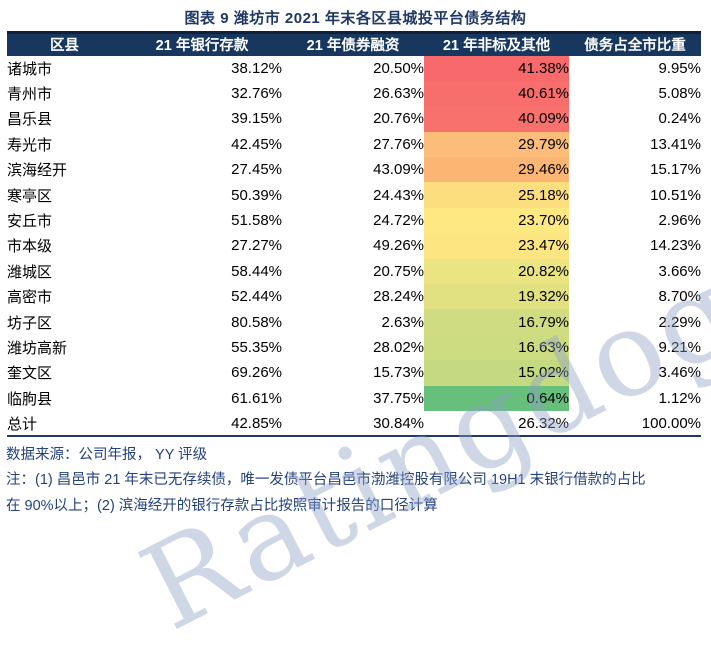  What do you see at coordinates (256, 144) in the screenshot?
I see `bank-deposit-cell: 42.45%` at bounding box center [256, 144].